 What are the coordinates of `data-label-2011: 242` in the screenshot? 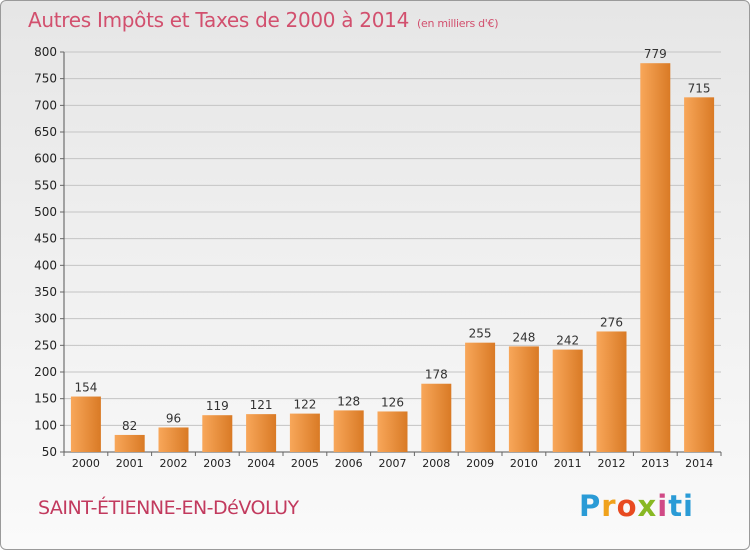 It's located at (567, 341).